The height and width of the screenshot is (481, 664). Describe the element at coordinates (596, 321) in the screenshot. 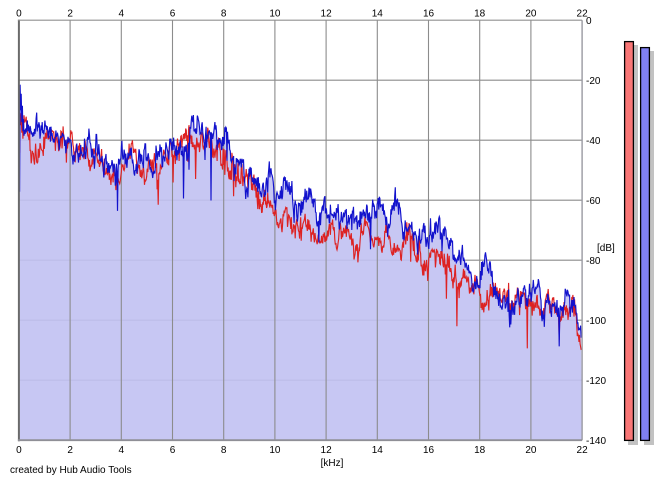

I see `svg-text: -100` at that location.